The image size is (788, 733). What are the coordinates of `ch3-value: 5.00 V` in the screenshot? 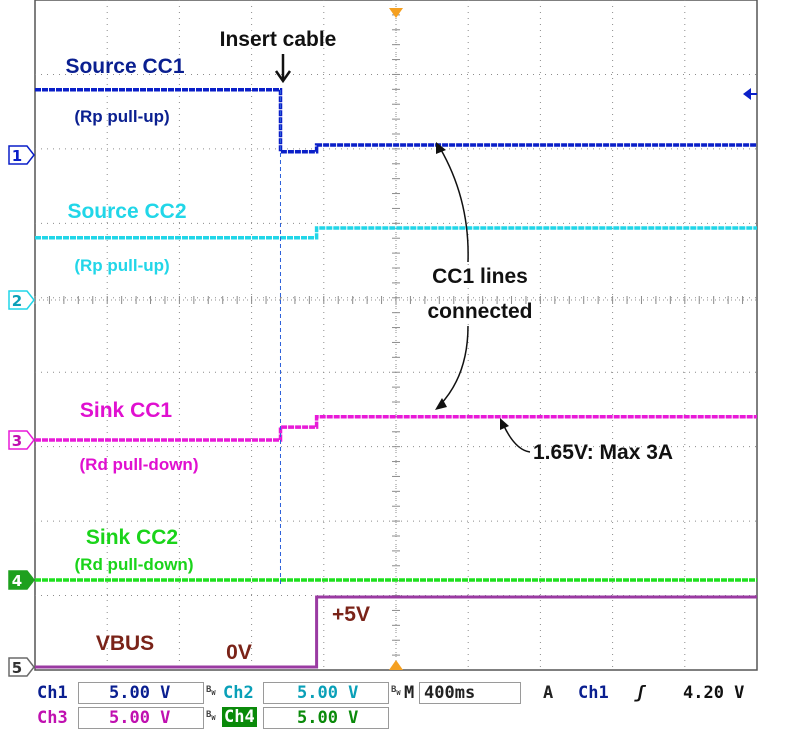 It's located at (140, 718).